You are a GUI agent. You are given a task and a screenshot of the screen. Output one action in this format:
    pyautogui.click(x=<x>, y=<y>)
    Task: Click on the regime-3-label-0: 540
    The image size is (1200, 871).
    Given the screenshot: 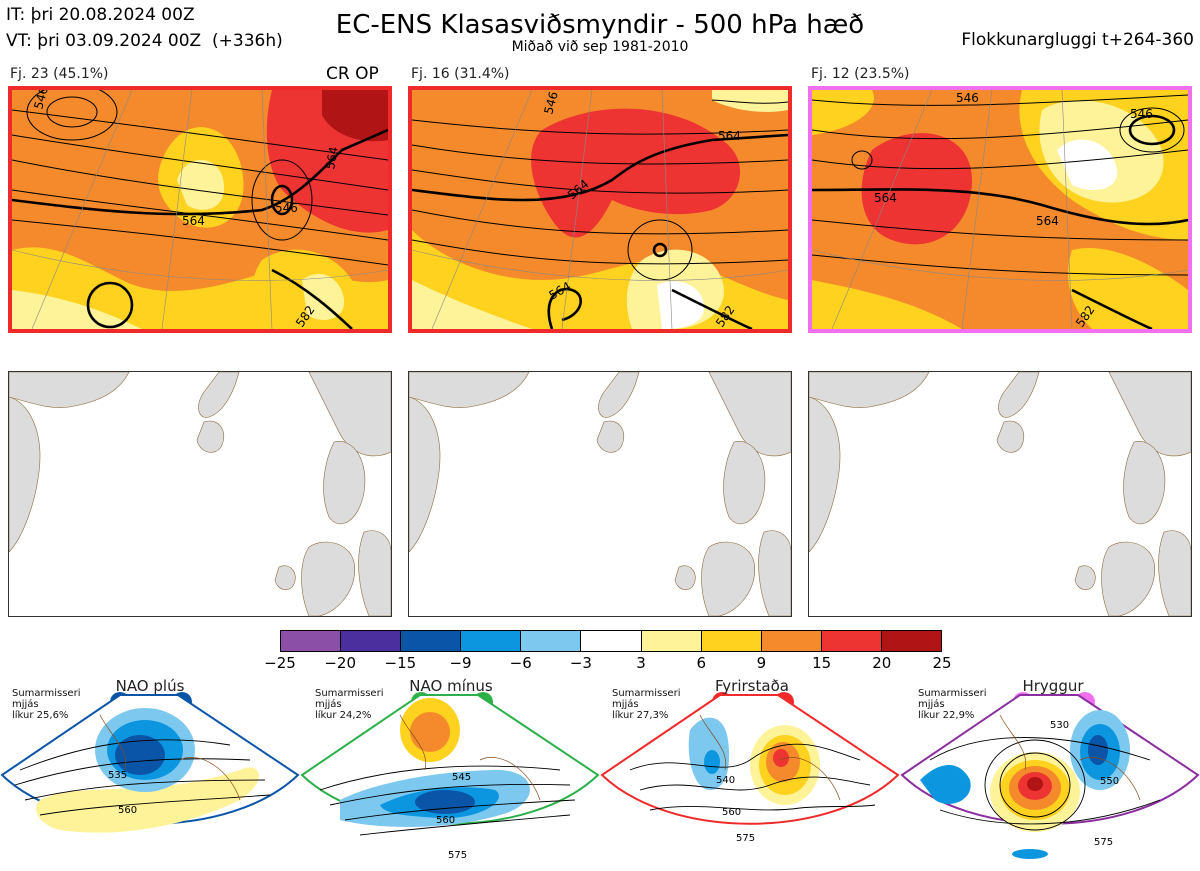 What is the action you would take?
    pyautogui.click(x=725, y=780)
    